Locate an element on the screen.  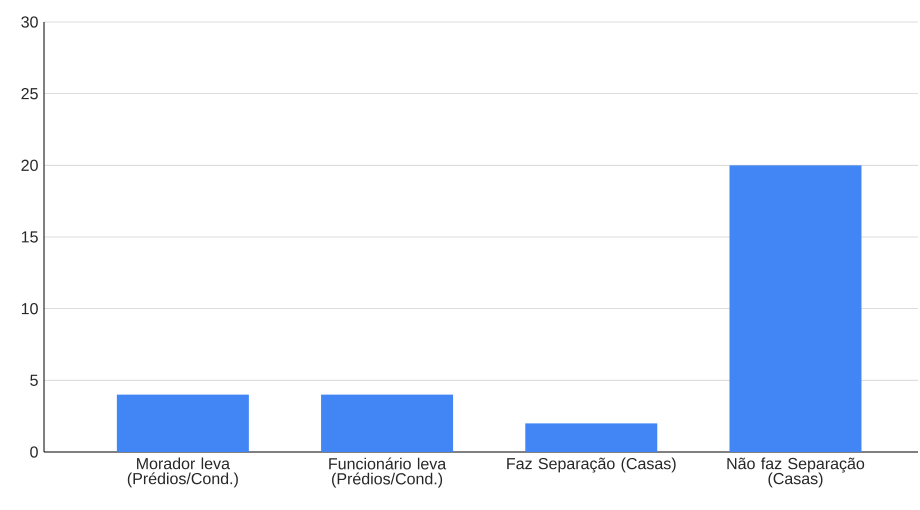
y-tick-label: 30 is located at coordinates (29, 22).